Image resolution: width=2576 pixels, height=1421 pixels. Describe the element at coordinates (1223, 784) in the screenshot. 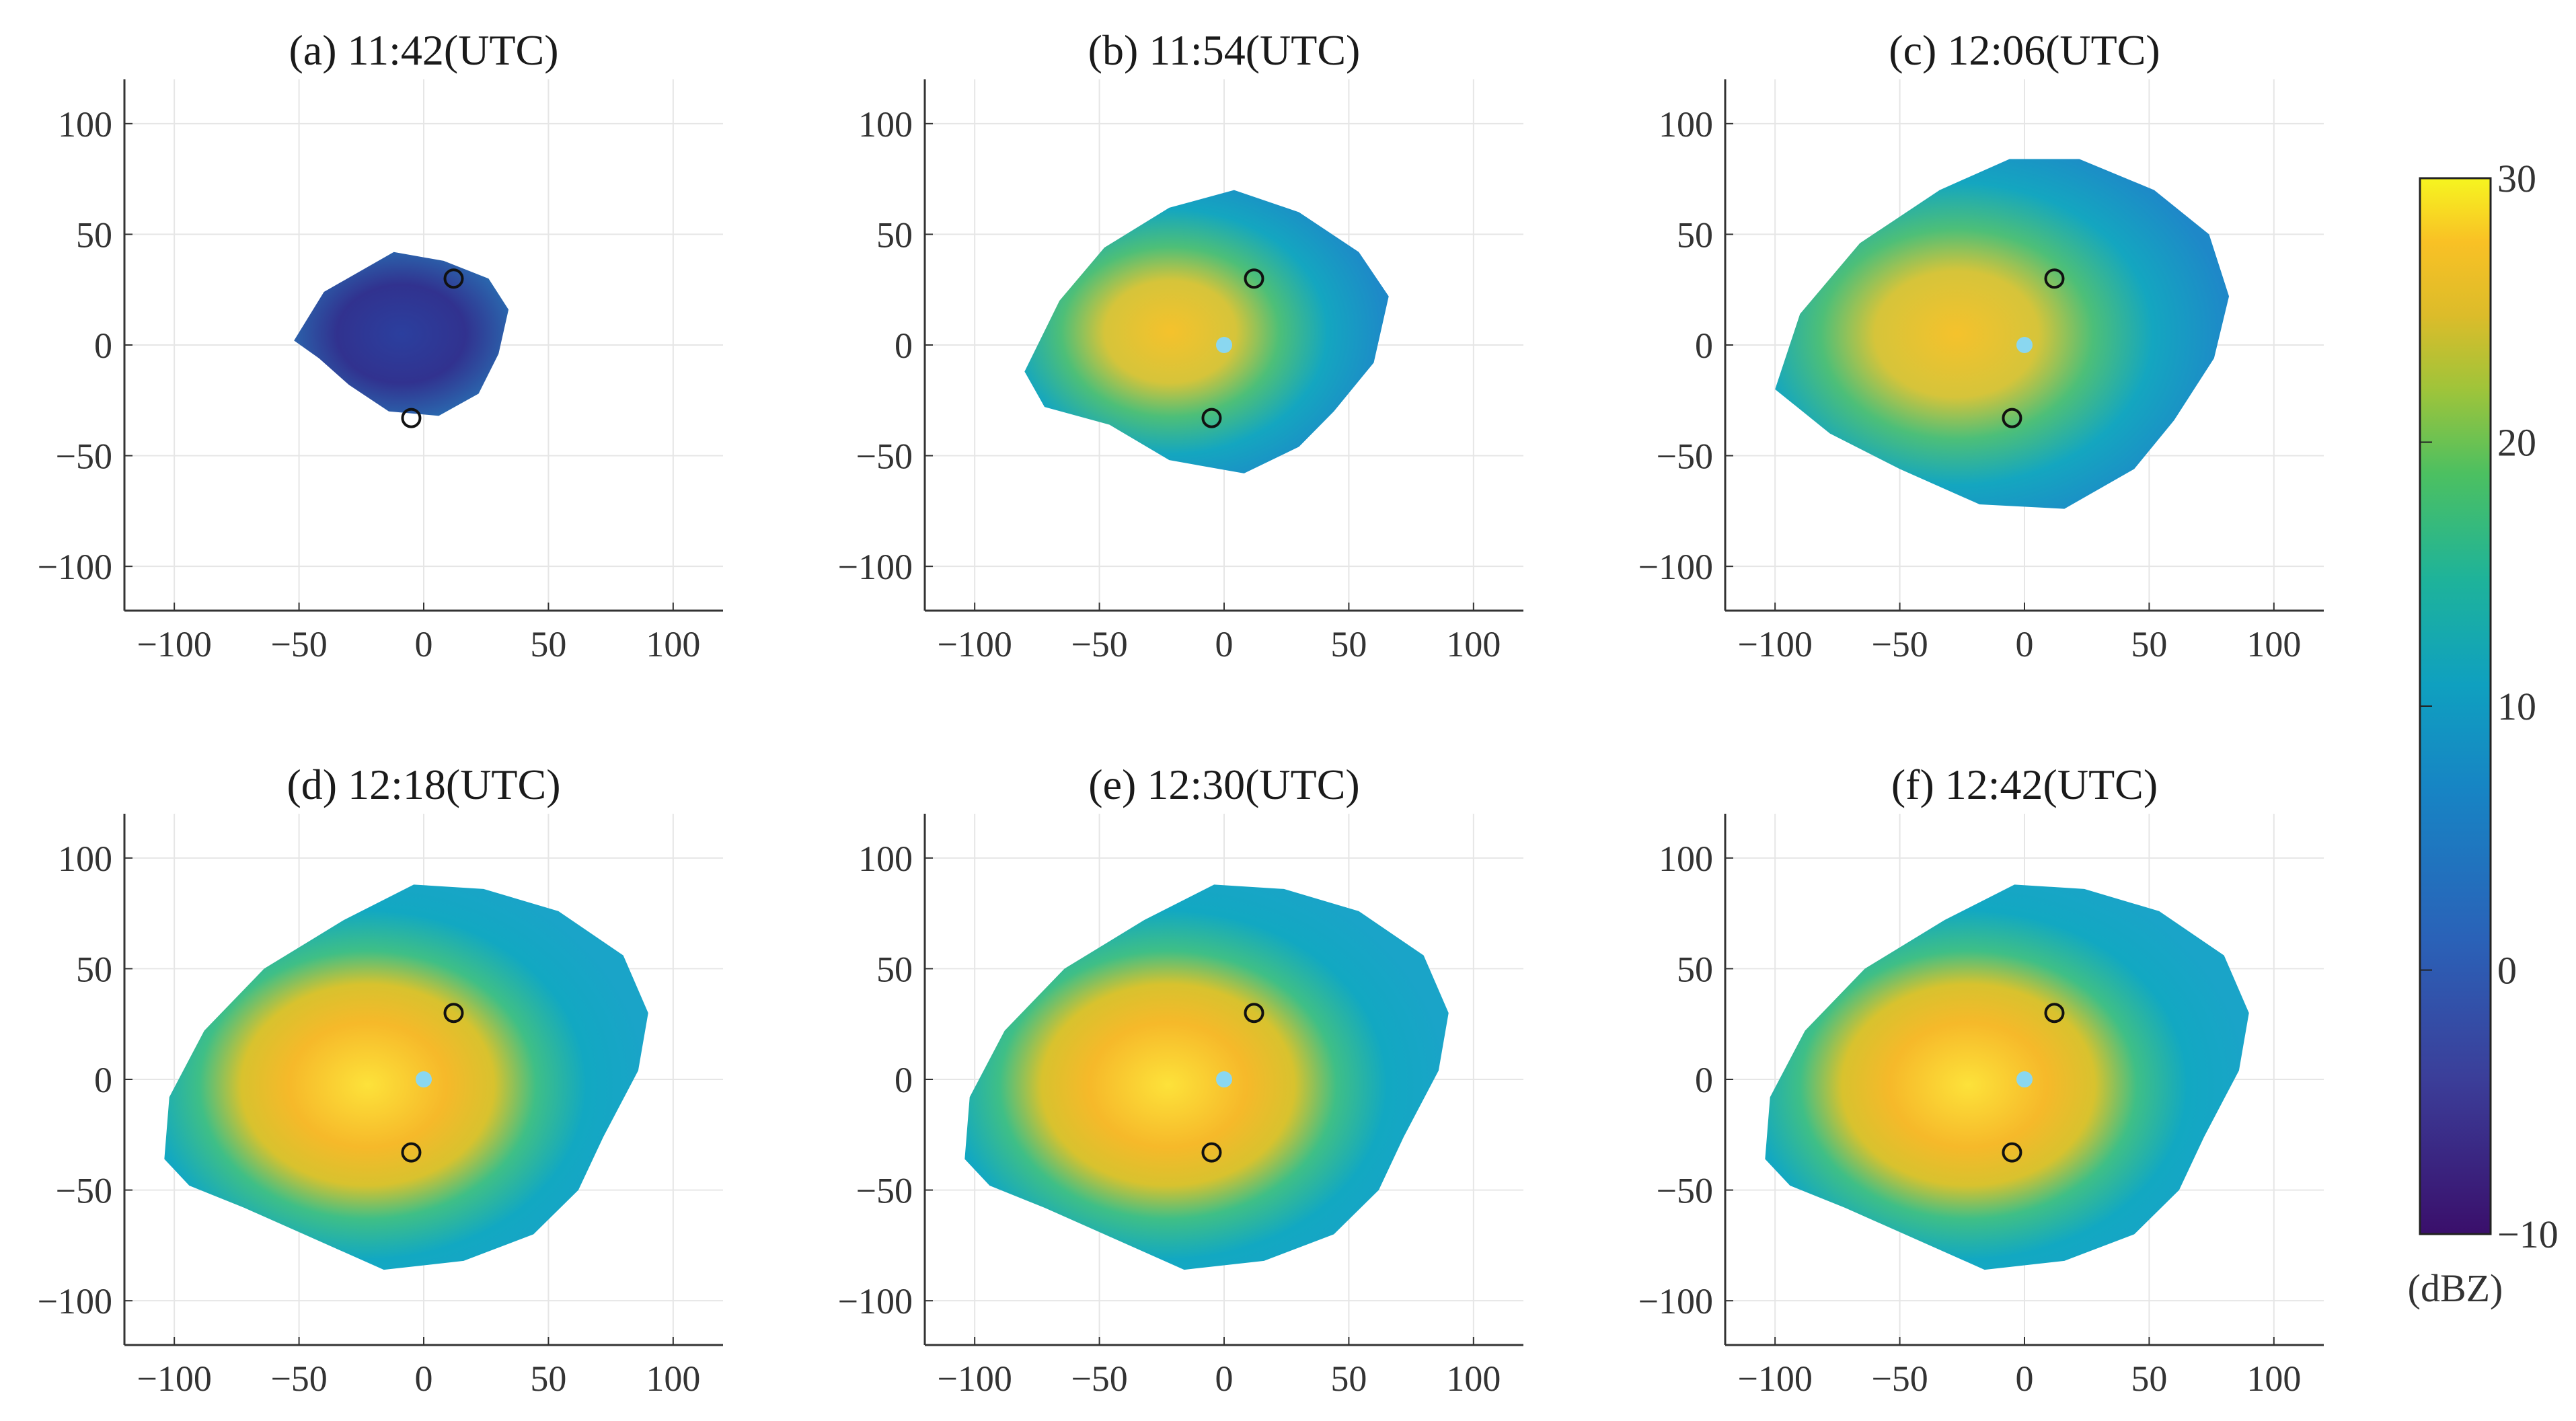

I see `panel-title: (e) 12:30(UTC)` at that location.